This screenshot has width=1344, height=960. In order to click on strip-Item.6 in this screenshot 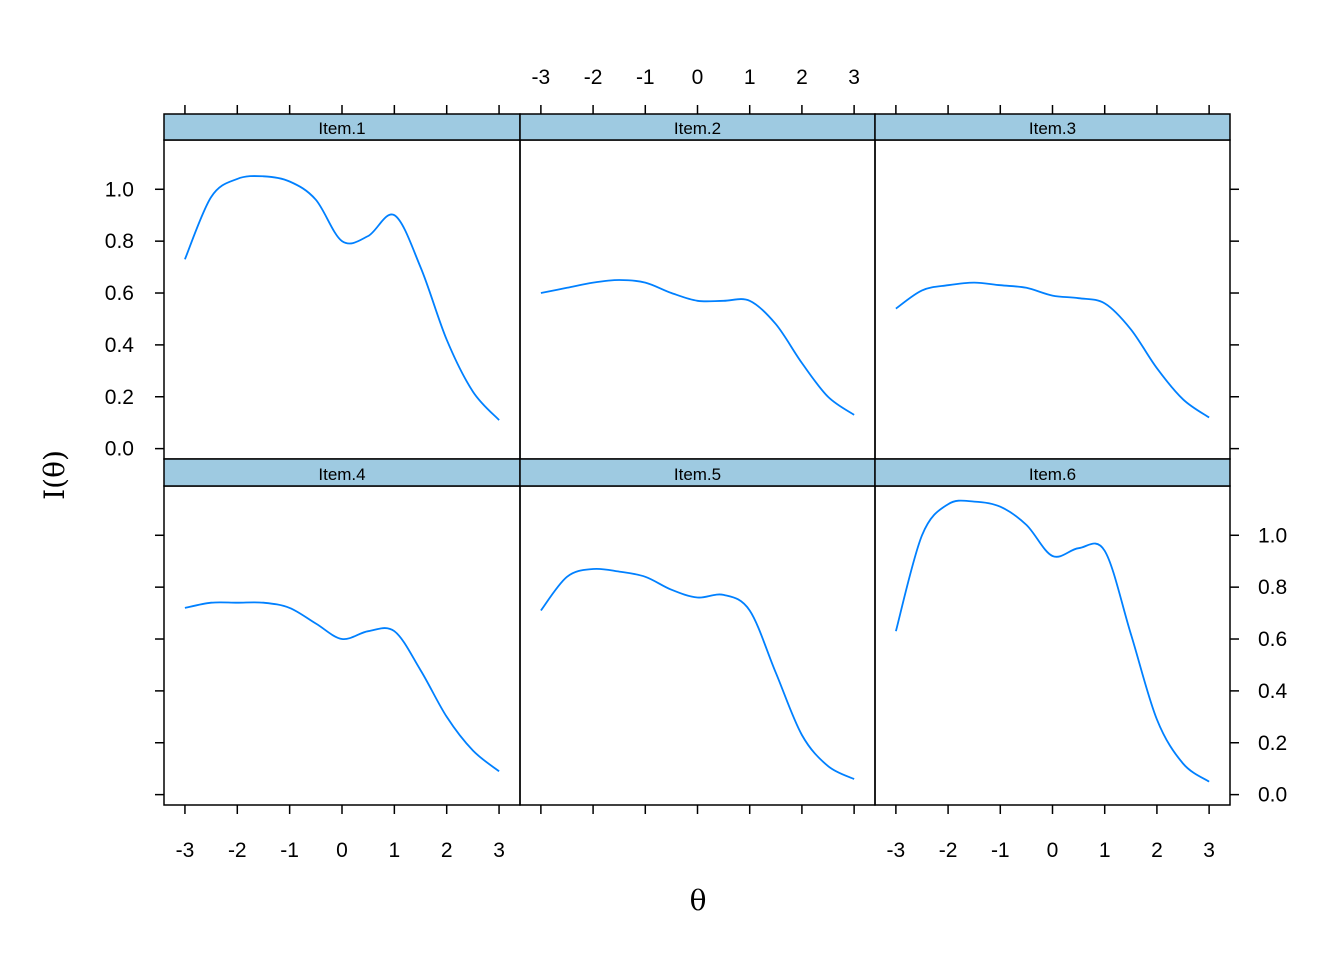, I will do `click(1052, 472)`.